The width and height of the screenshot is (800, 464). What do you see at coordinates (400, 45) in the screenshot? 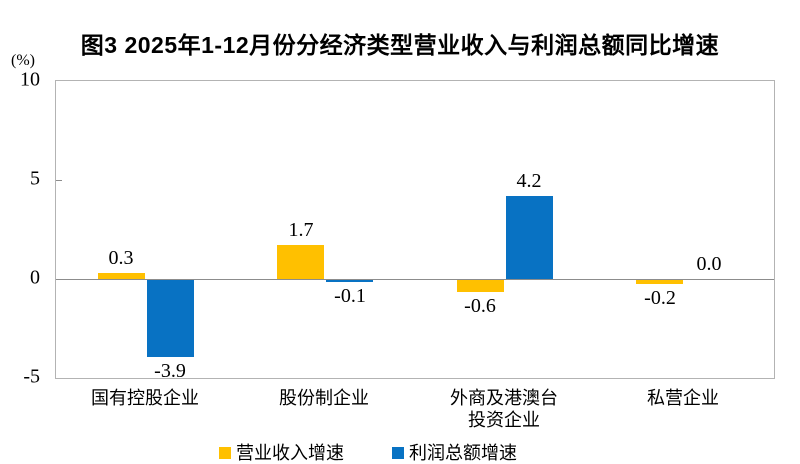
I see `chart-title: 图3 2025年1-12月份分经济类型营业收入与利润总额同比增速` at bounding box center [400, 45].